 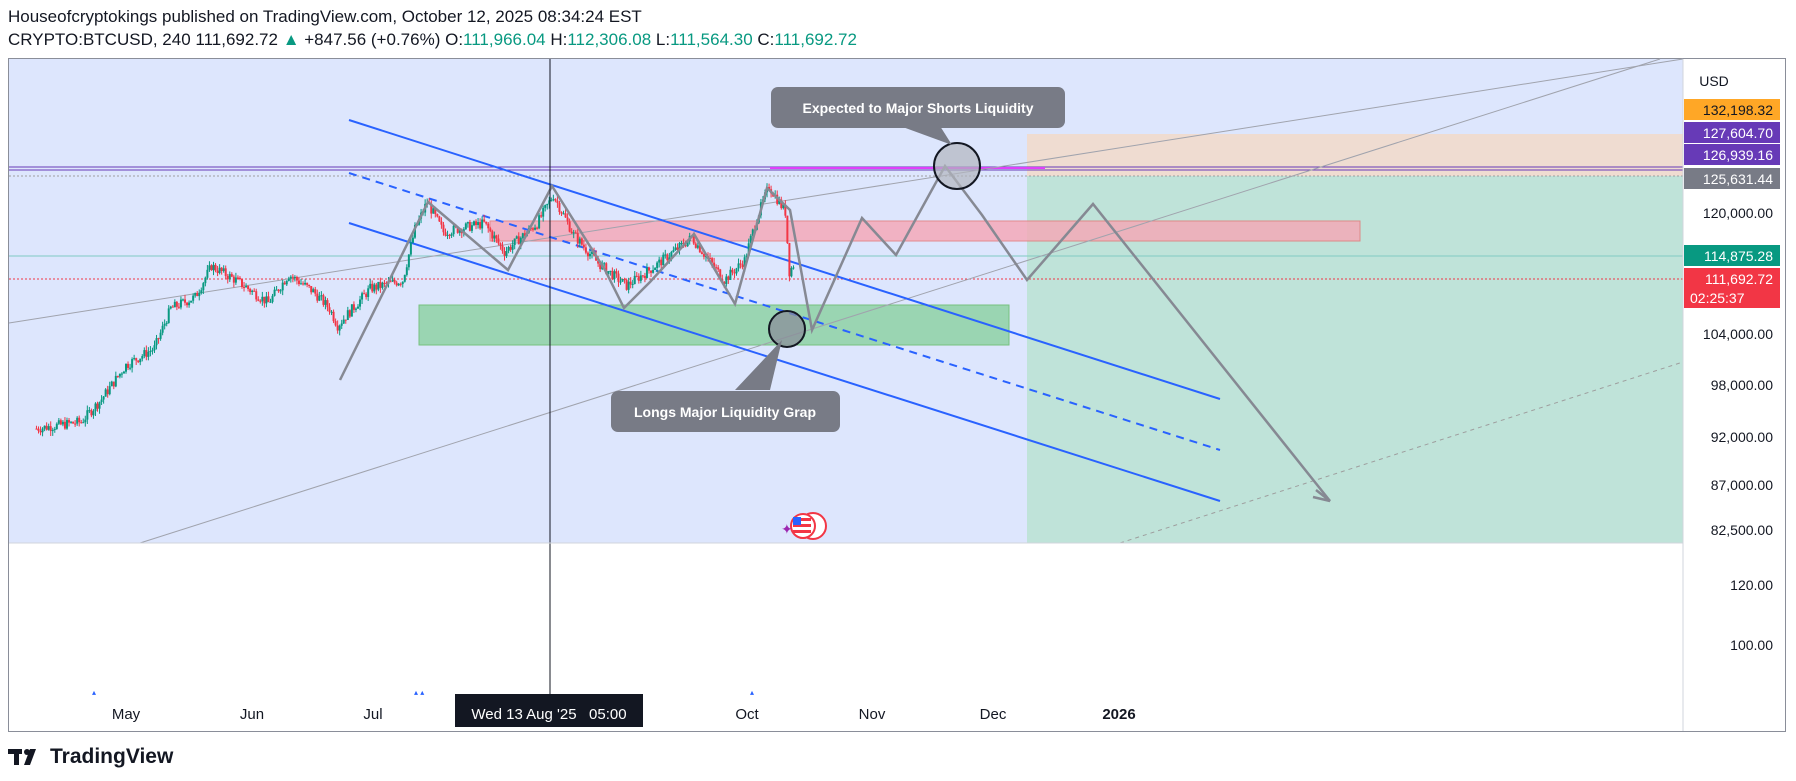 I want to click on low-value: 111,564.30, so click(x=711, y=39).